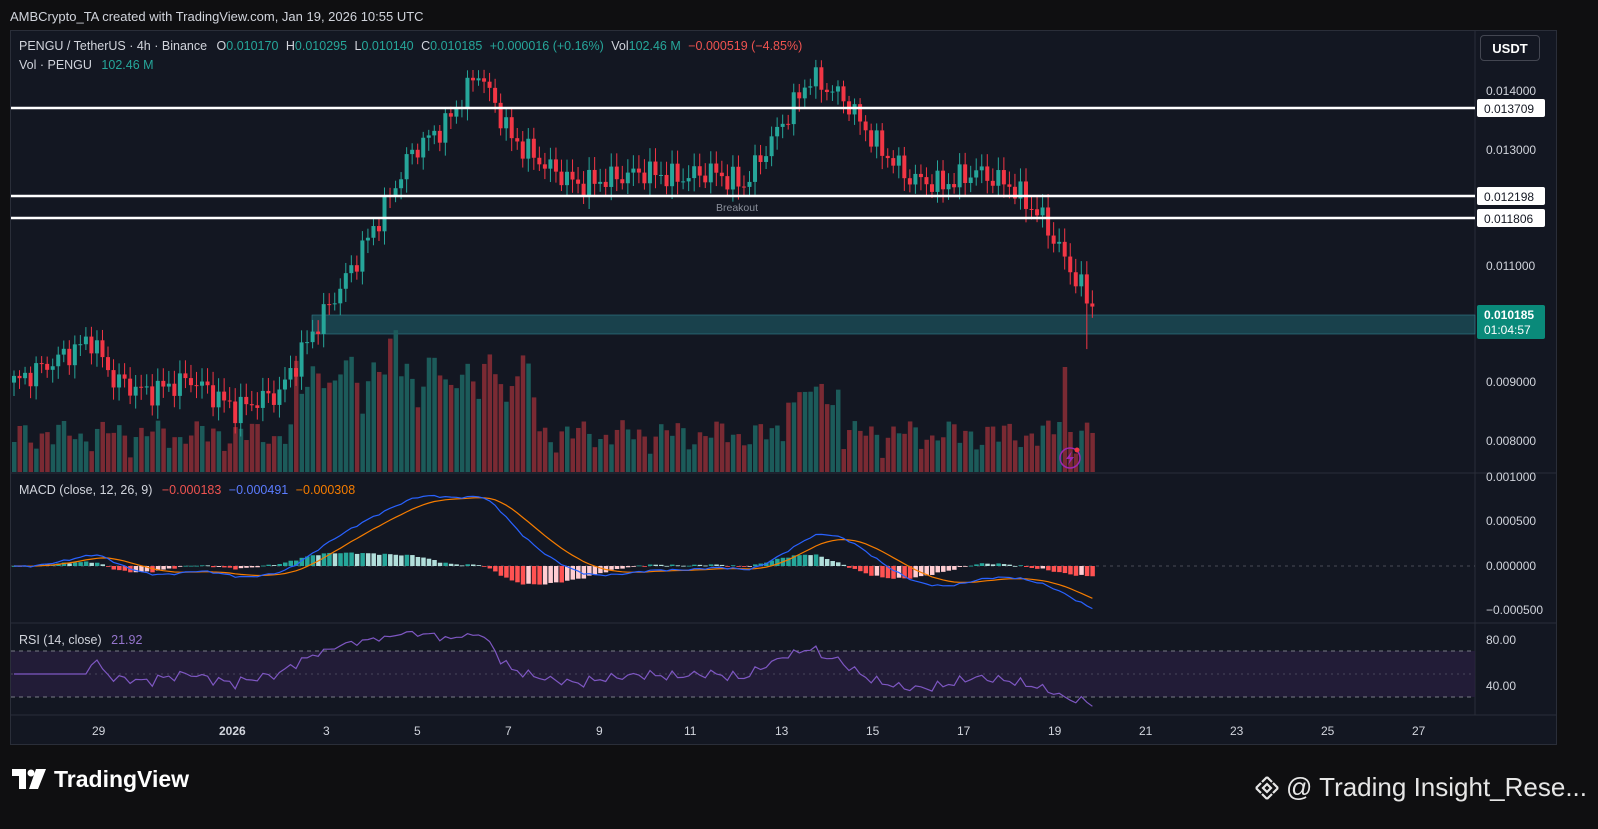 This screenshot has width=1598, height=829. Describe the element at coordinates (553, 568) in the screenshot. I see `macd-histogram` at that location.